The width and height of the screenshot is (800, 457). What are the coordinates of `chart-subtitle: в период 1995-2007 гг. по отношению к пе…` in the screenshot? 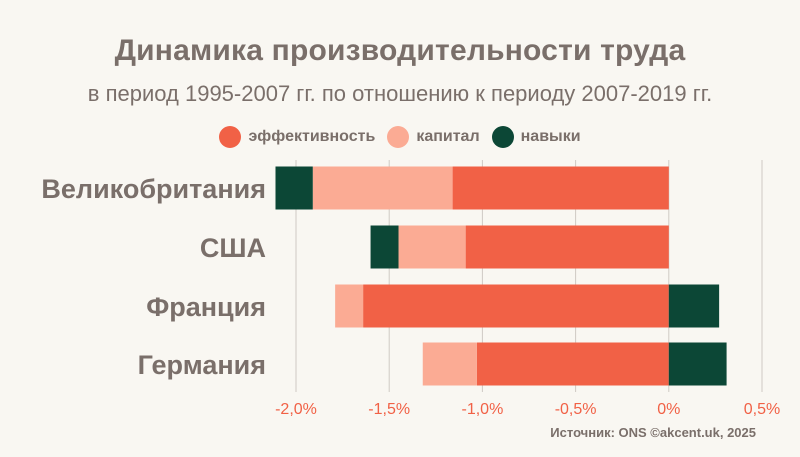 It's located at (400, 93).